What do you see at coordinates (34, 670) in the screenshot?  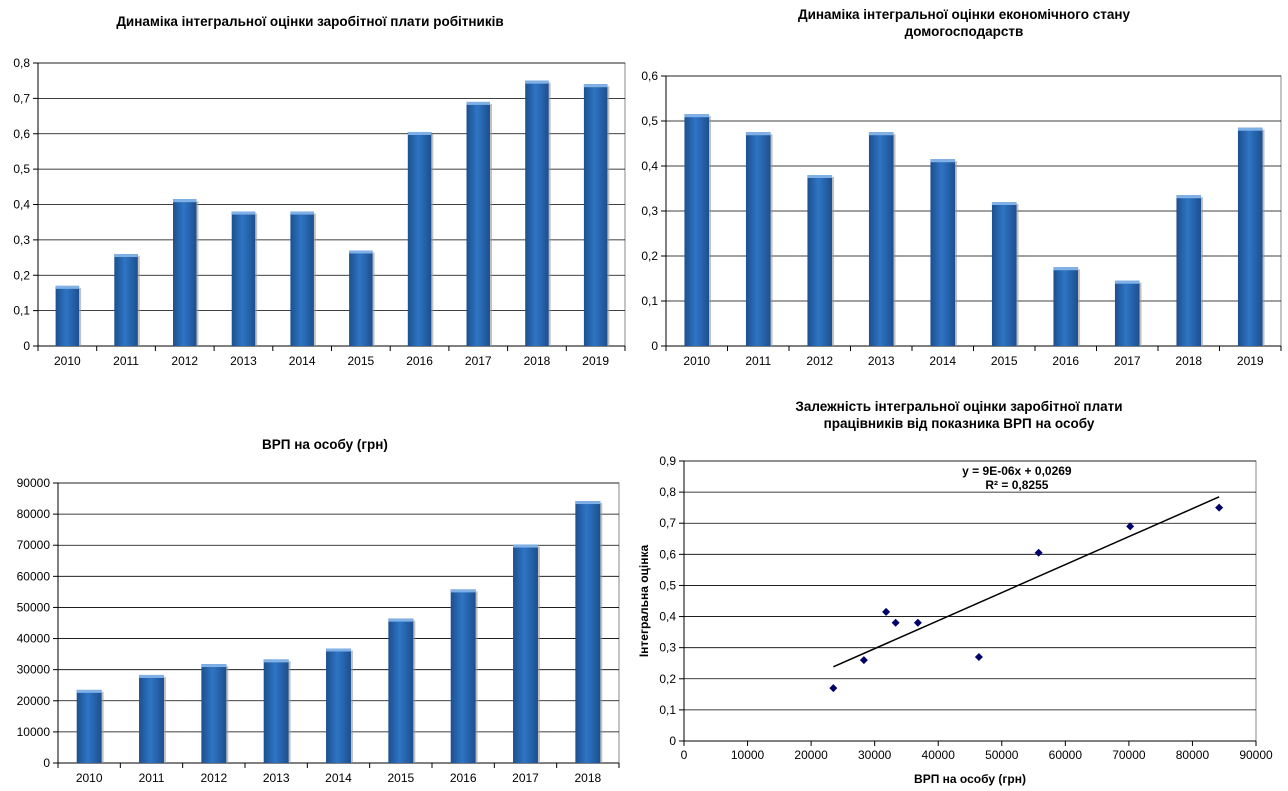 I see `y-tick-label: 30000` at bounding box center [34, 670].